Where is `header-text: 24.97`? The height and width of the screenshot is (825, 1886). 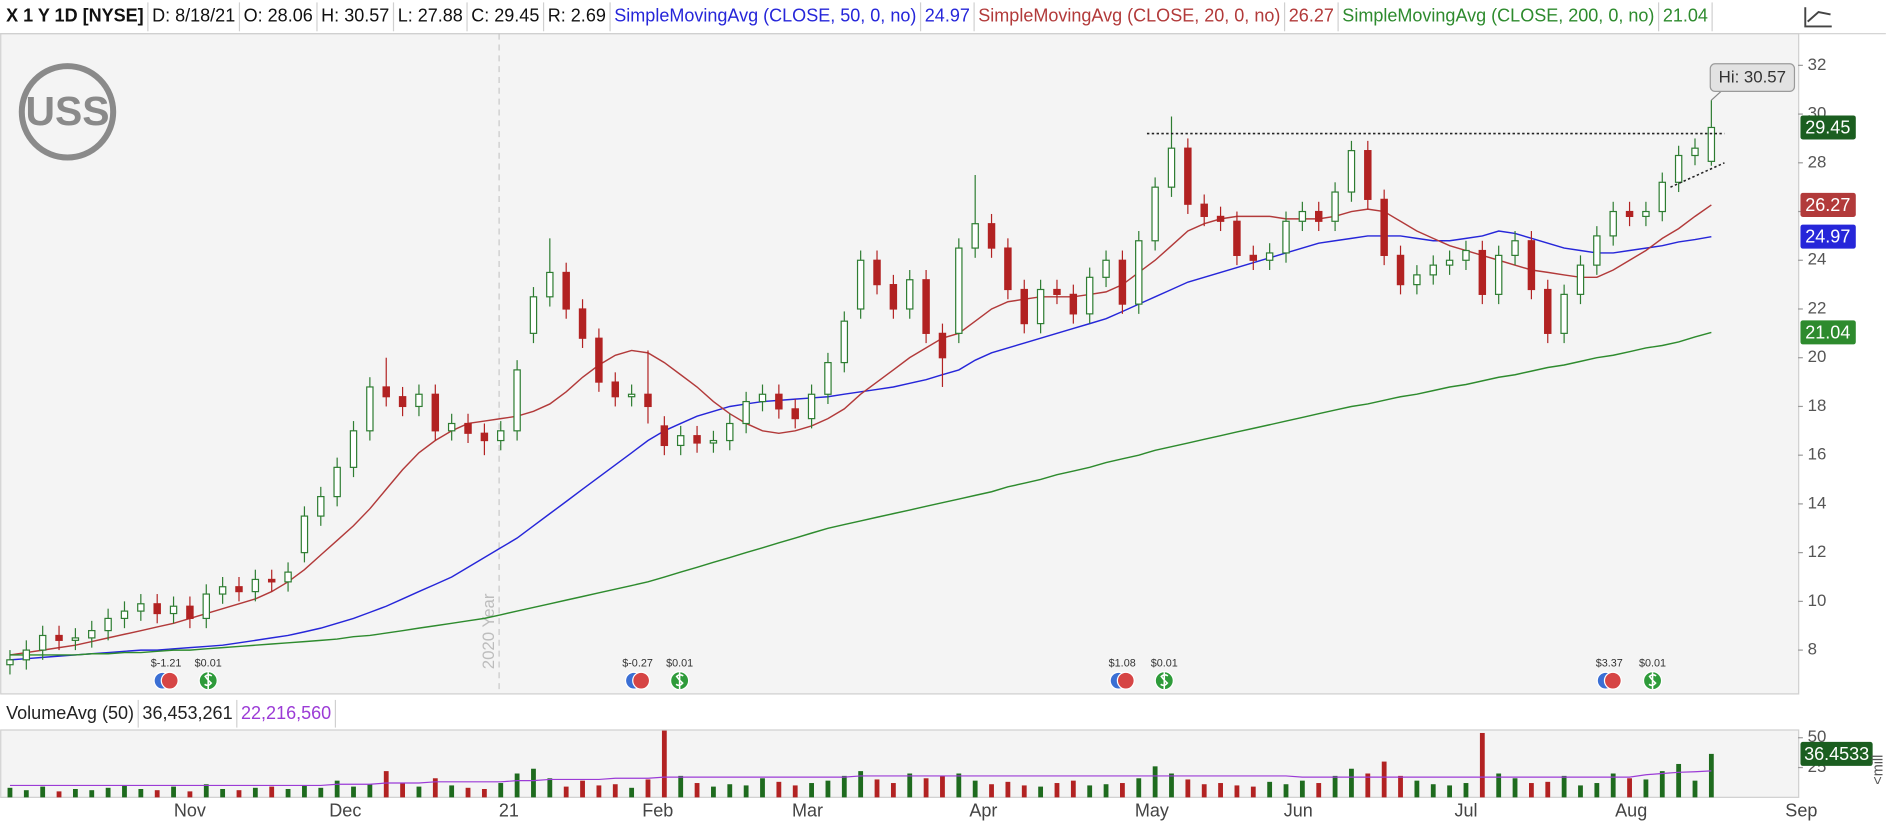 header-text: 24.97 is located at coordinates (947, 16).